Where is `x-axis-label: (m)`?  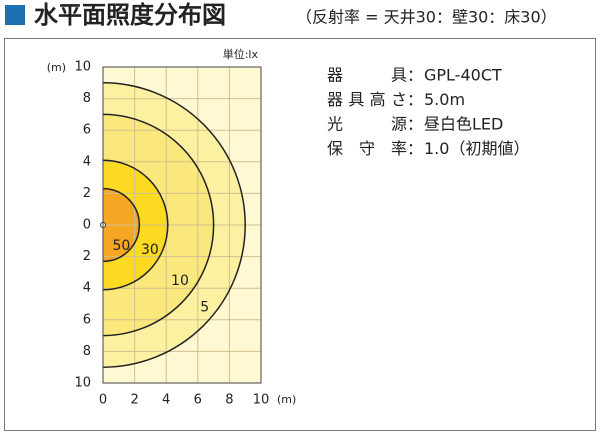 x-axis-label: (m) is located at coordinates (286, 399).